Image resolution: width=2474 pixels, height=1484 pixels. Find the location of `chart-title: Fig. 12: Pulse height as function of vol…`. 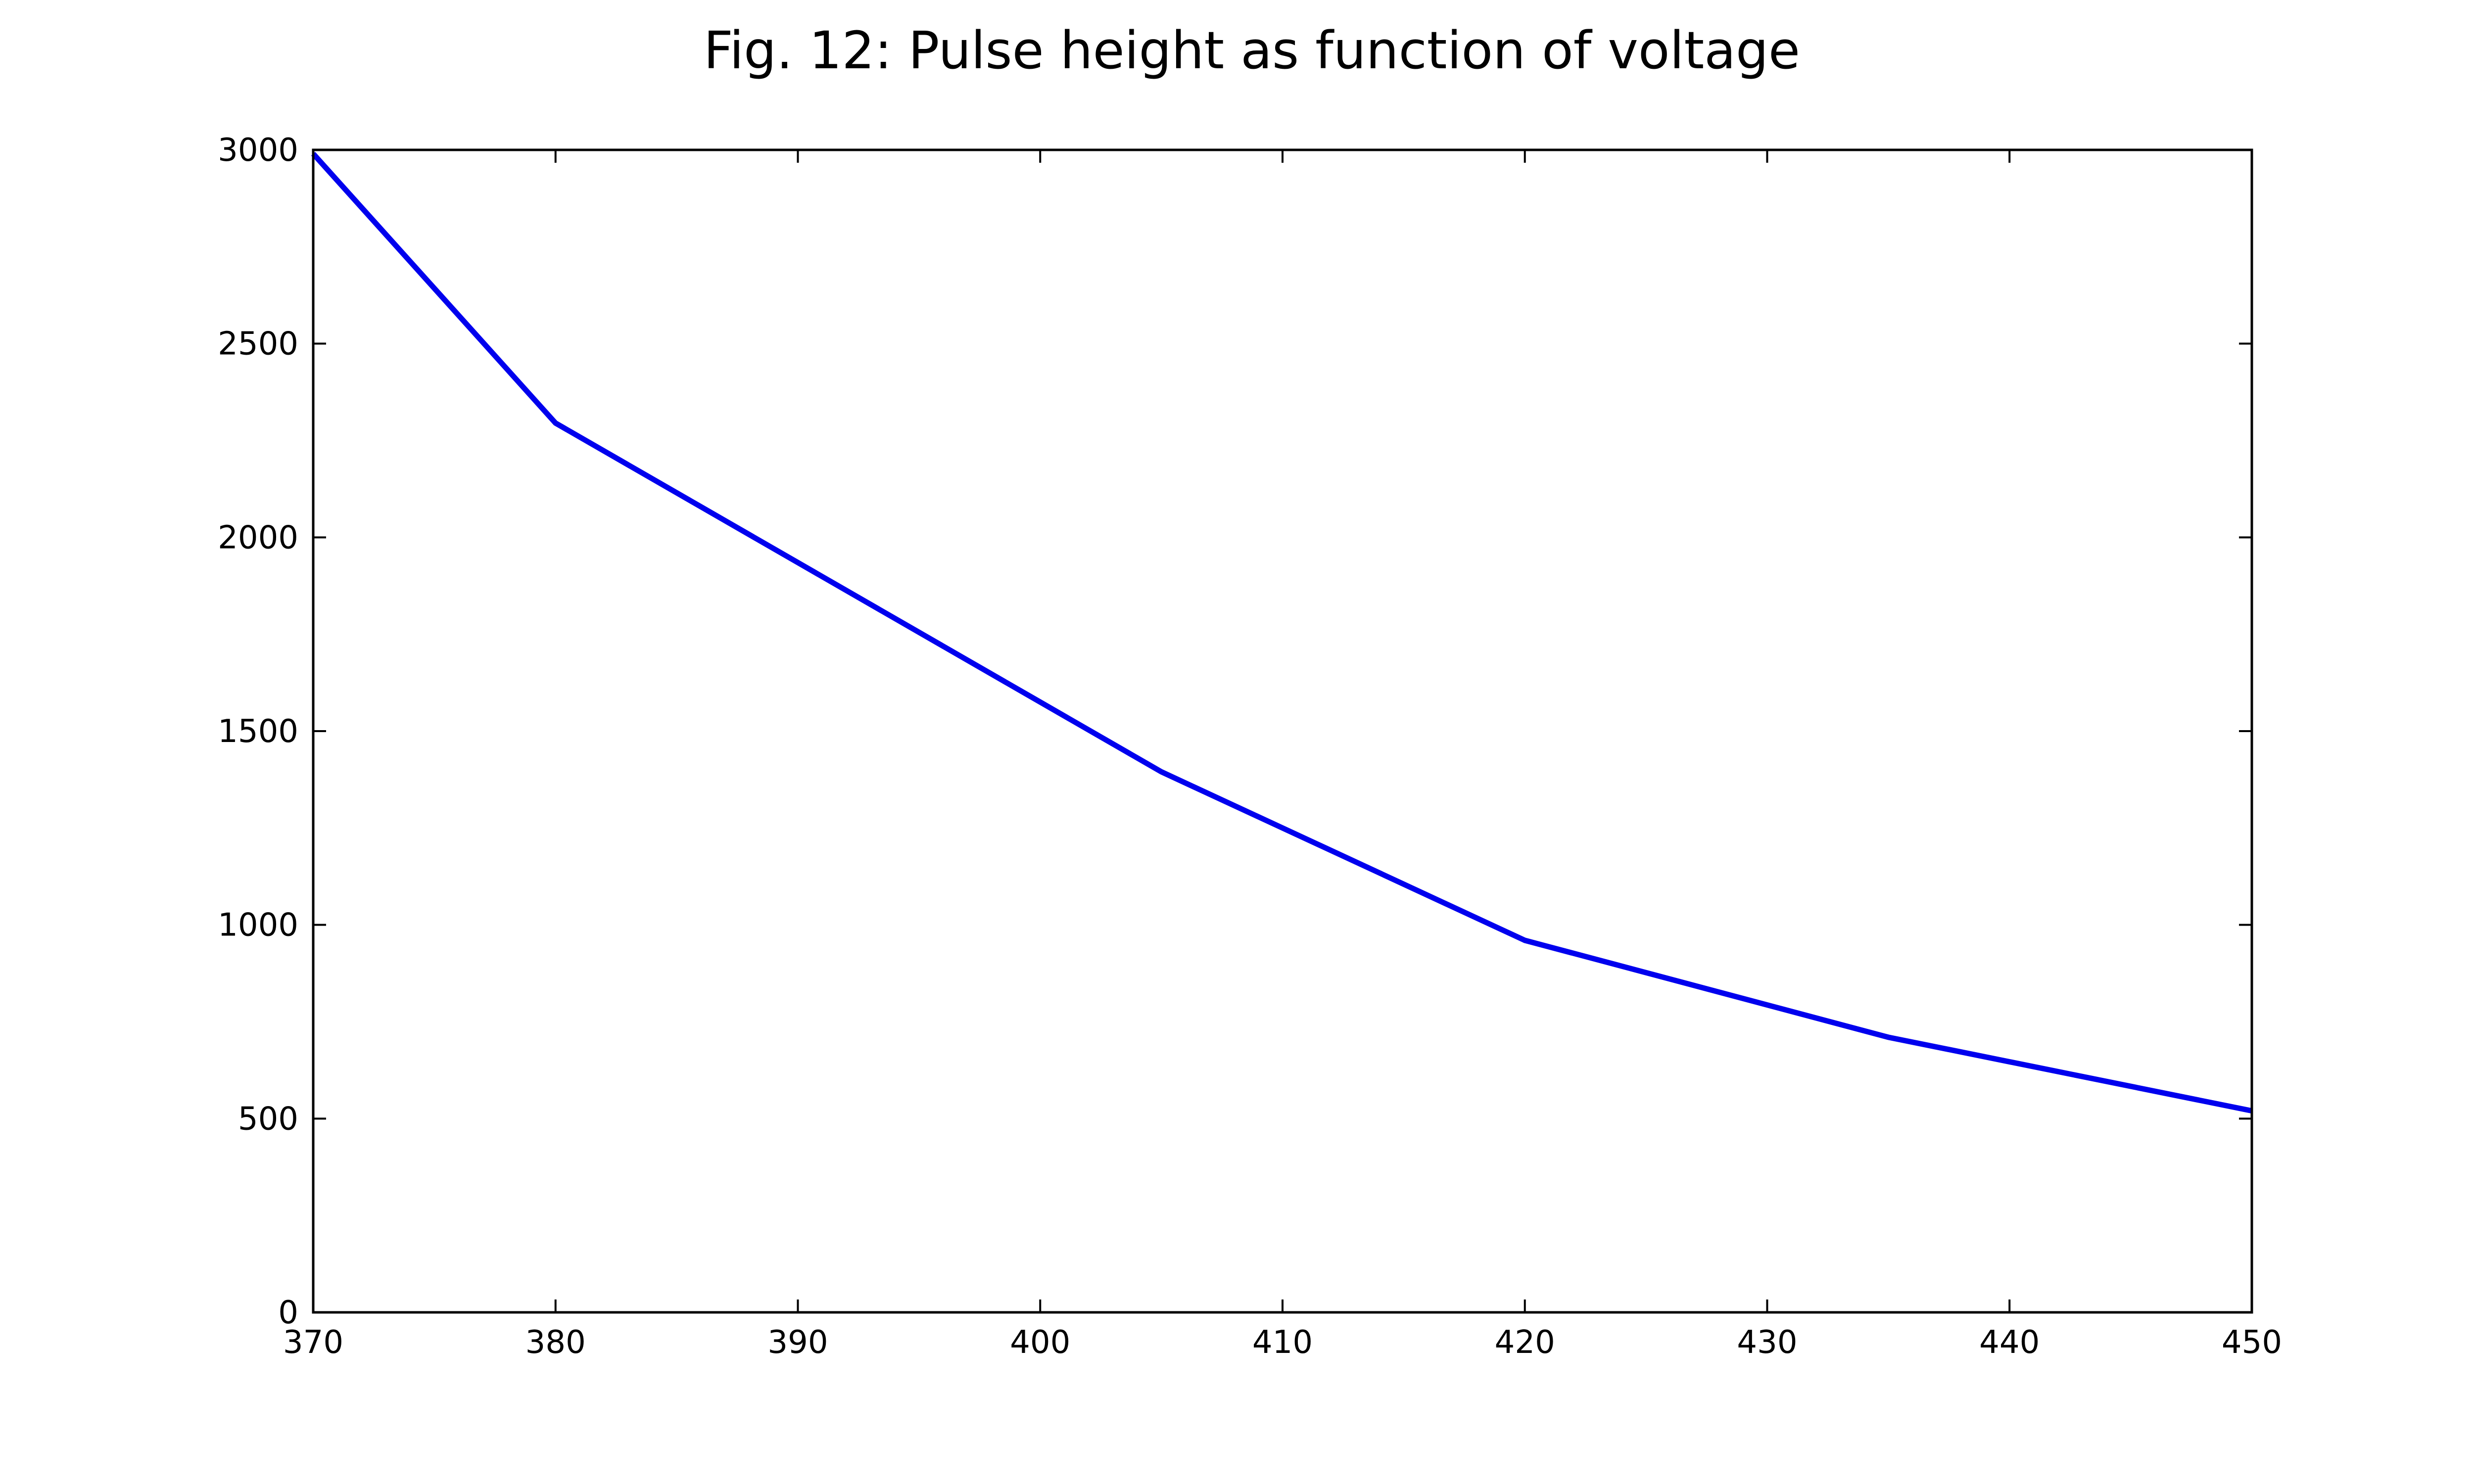

chart-title: Fig. 12: Pulse height as function of vol… is located at coordinates (1252, 50).